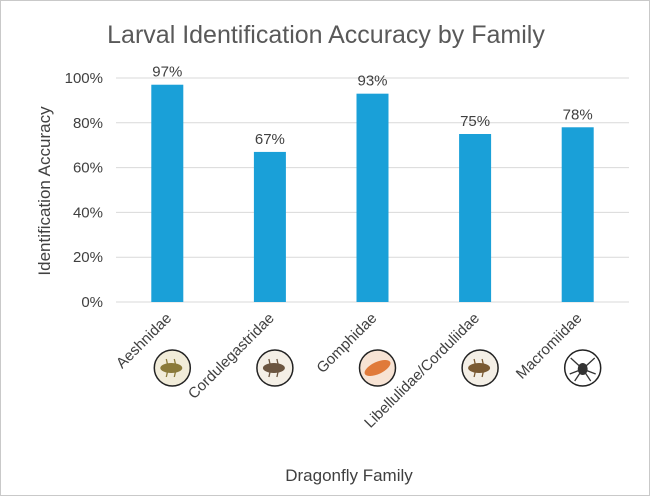  I want to click on cordulegastridae-larva-icon, so click(275, 368).